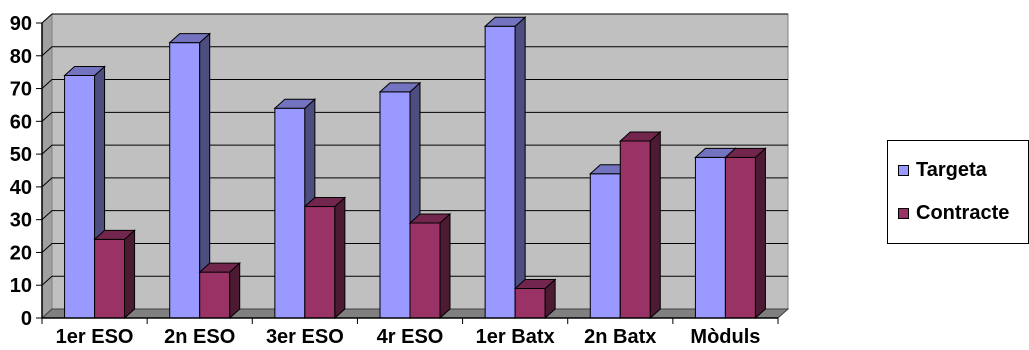  Describe the element at coordinates (21, 221) in the screenshot. I see `y-tick-label: 30` at that location.